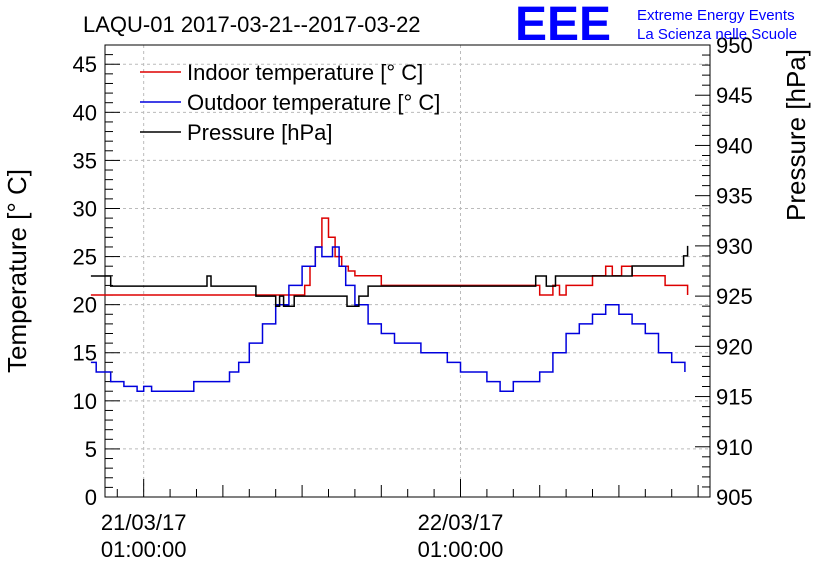 Image resolution: width=836 pixels, height=572 pixels. I want to click on left-tick-label: 45, so click(85, 64).